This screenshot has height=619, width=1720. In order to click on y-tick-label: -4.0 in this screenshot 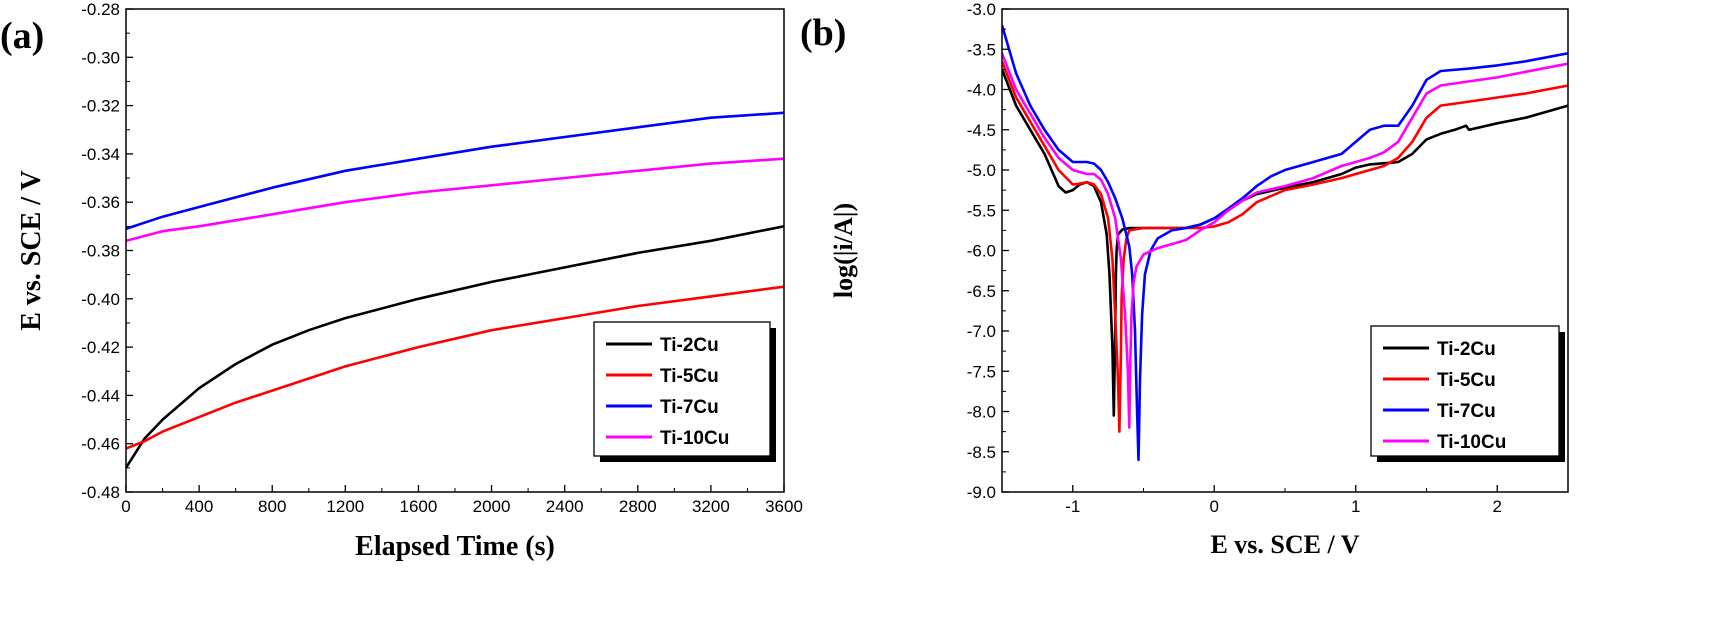, I will do `click(981, 90)`.